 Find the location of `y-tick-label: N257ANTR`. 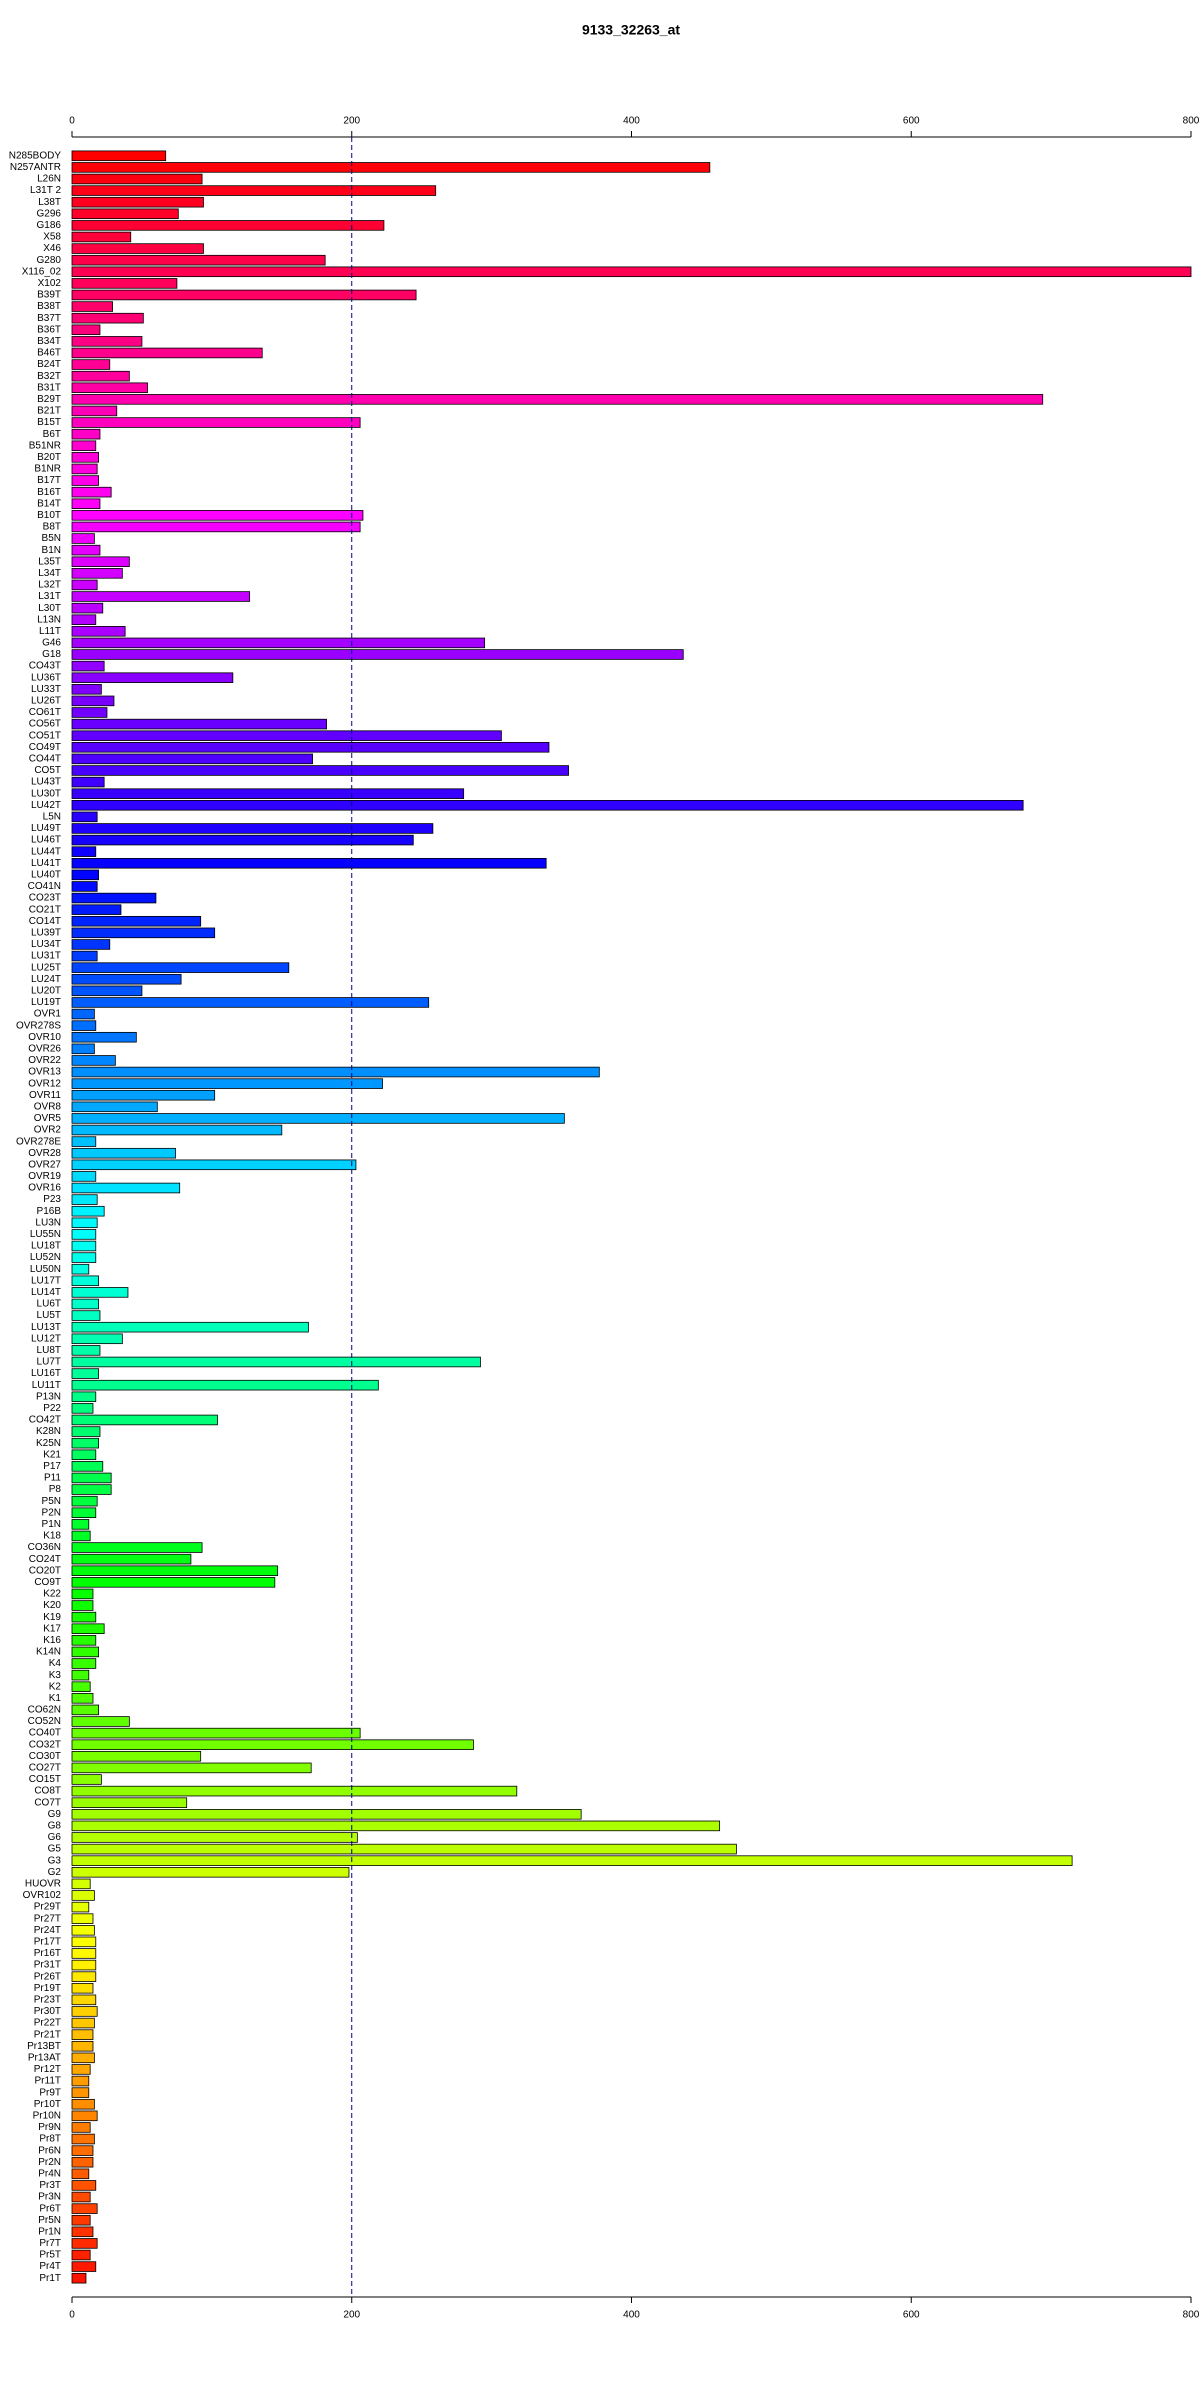

y-tick-label: N257ANTR is located at coordinates (35, 167).